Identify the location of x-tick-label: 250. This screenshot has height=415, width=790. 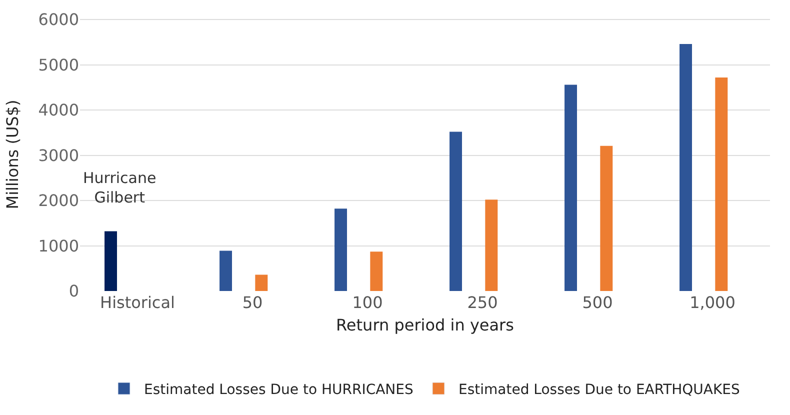
(482, 302).